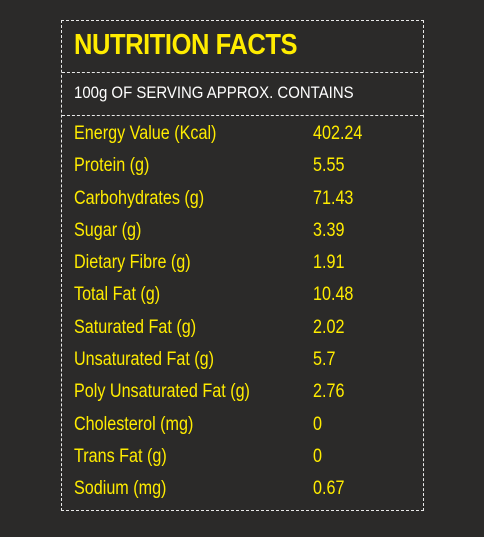  What do you see at coordinates (242, 330) in the screenshot?
I see `nutrient-row-saturated-fat: Saturated Fat (g) 2.02` at bounding box center [242, 330].